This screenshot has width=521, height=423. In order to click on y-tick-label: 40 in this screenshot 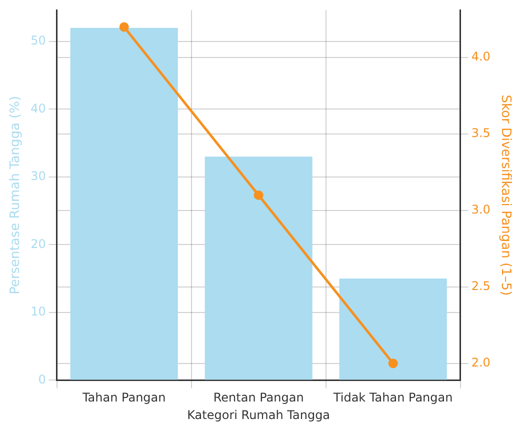, I will do `click(38, 108)`.